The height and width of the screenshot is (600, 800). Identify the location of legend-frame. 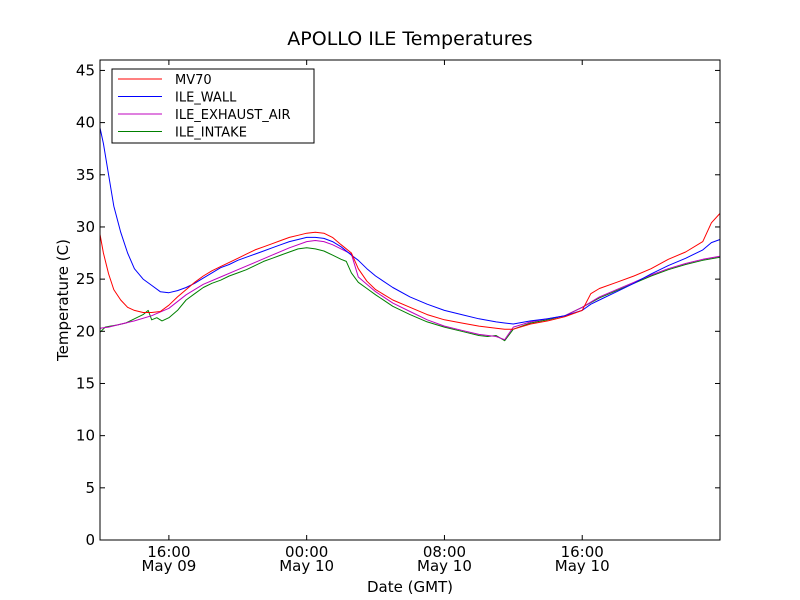
(213, 106).